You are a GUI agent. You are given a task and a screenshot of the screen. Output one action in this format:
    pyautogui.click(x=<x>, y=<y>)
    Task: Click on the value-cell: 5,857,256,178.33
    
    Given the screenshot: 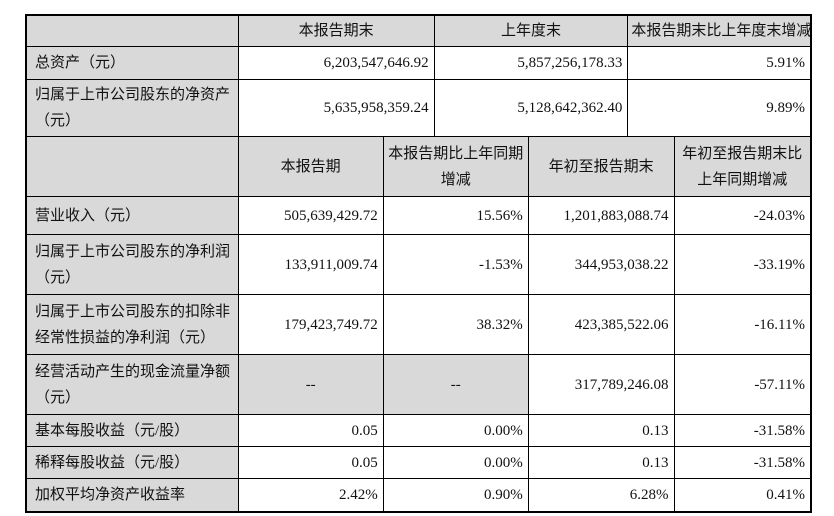 What is the action you would take?
    pyautogui.click(x=531, y=63)
    